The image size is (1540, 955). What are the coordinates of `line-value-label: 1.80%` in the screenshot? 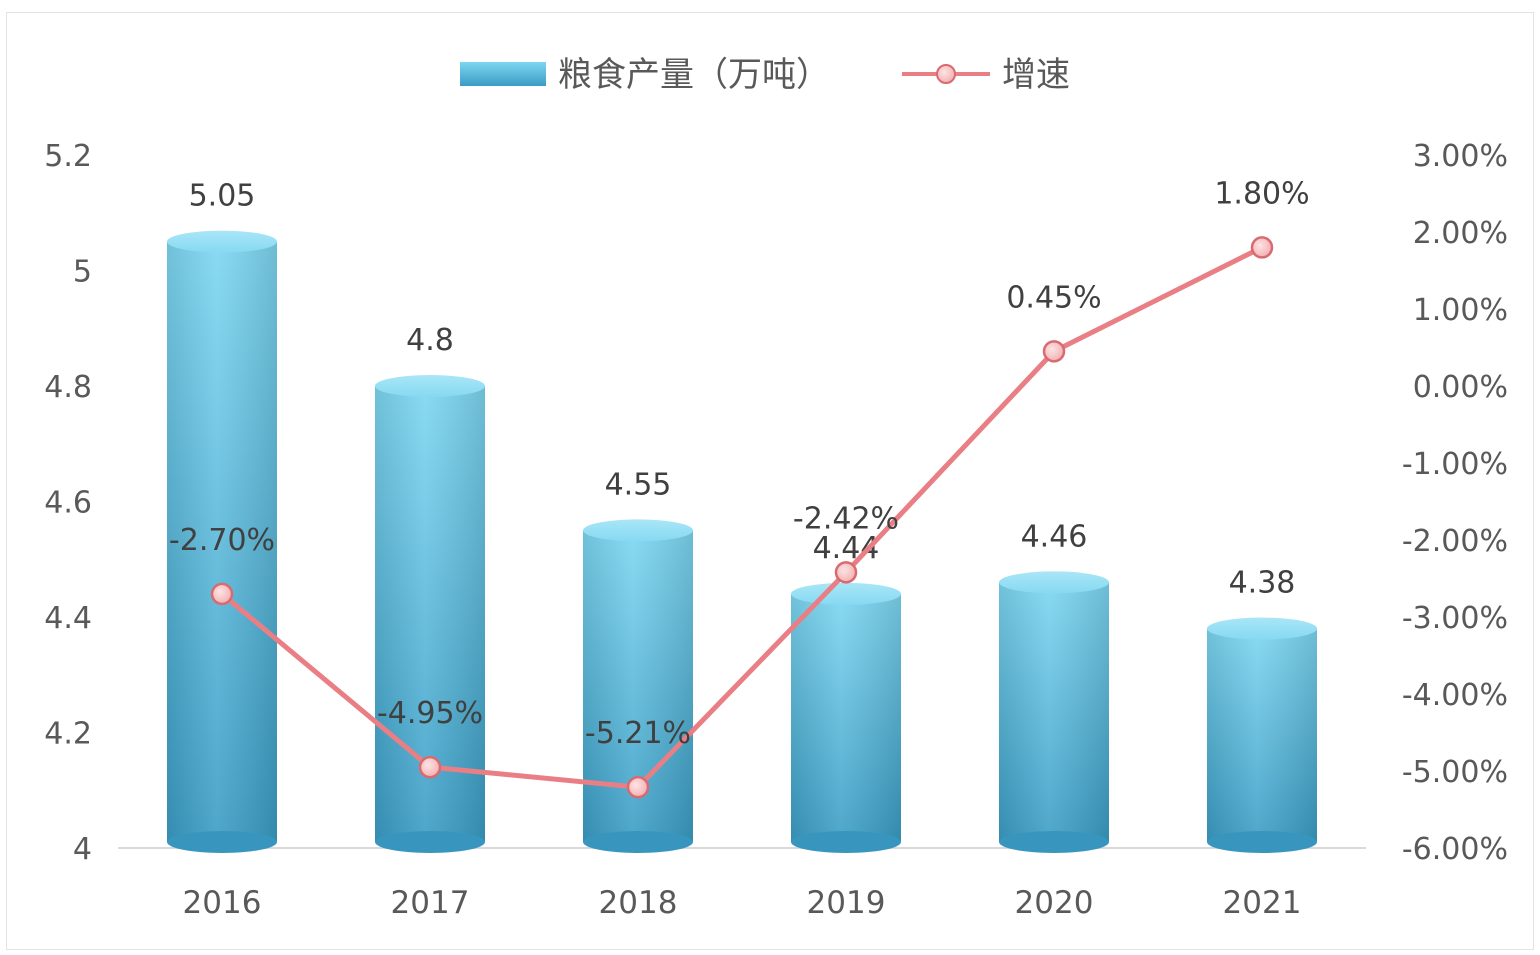 It's located at (1261, 193).